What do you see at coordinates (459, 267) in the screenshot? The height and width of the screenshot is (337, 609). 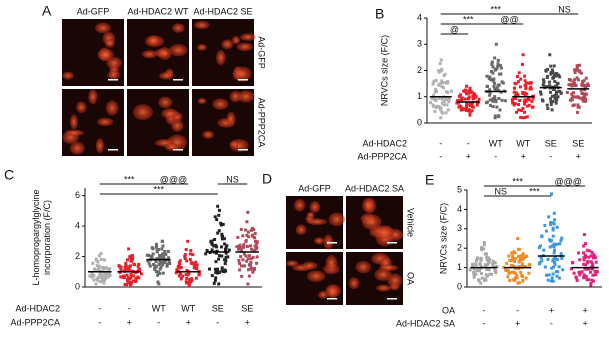 I see `y-tick-label: 1` at bounding box center [459, 267].